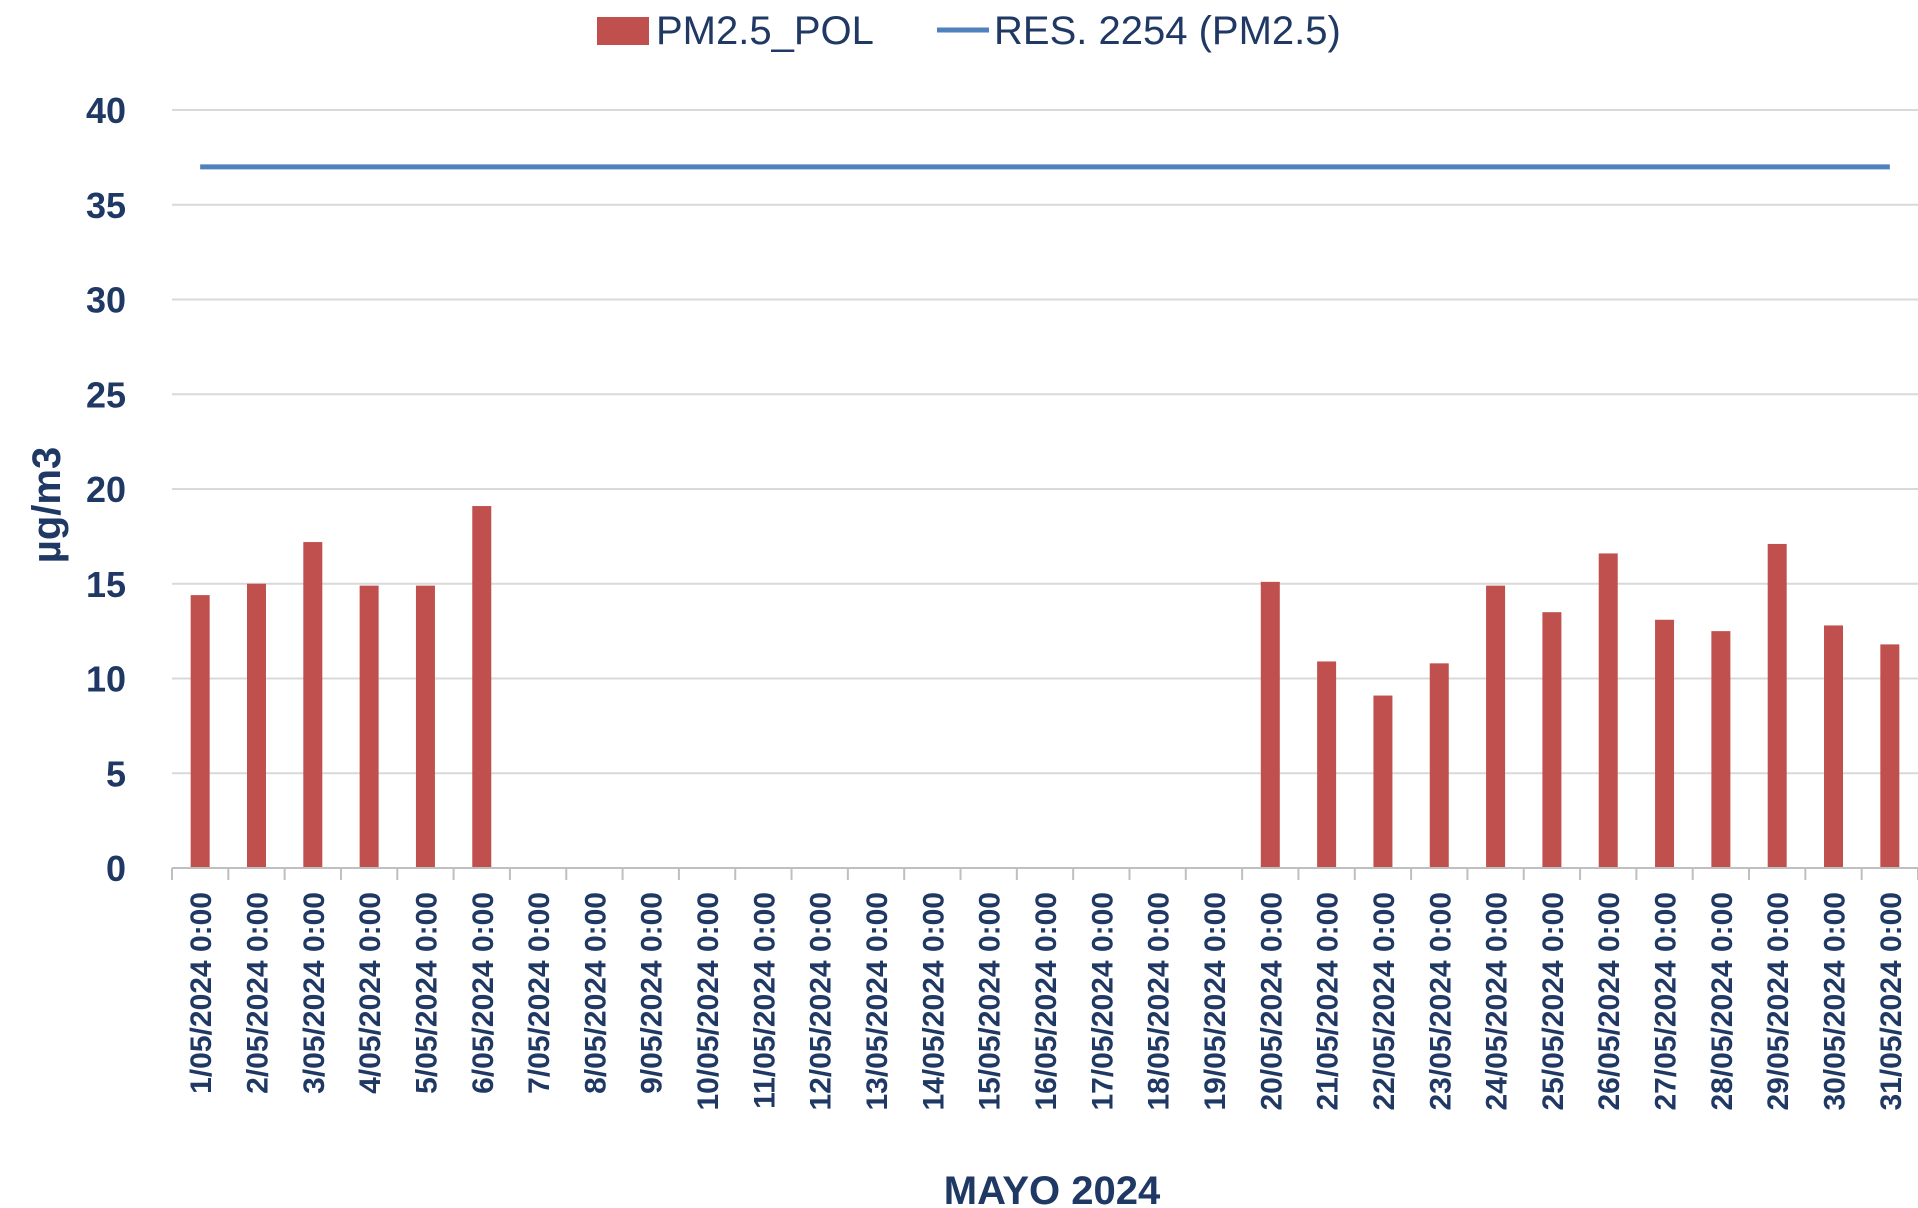 This screenshot has height=1208, width=1918. What do you see at coordinates (1835, 1001) in the screenshot?
I see `x-tick-label: 30/05/2024 0:00` at bounding box center [1835, 1001].